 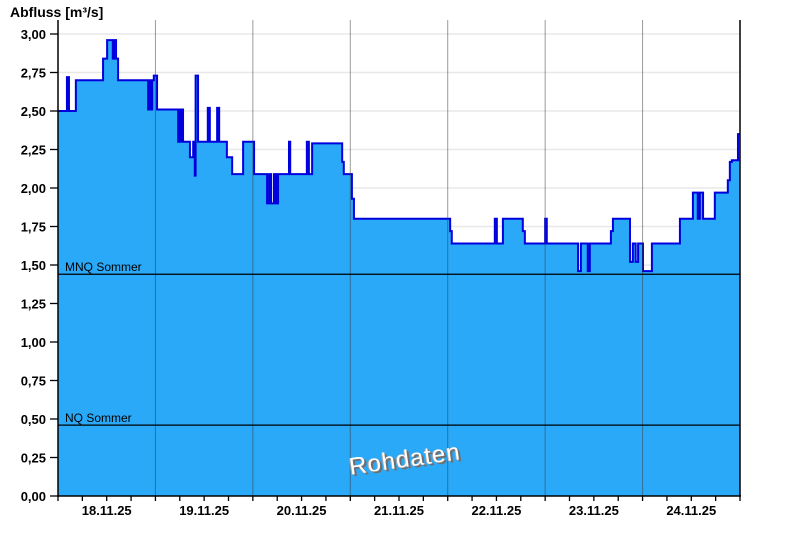 What do you see at coordinates (107, 510) in the screenshot?
I see `x-day-label: 18.11.25` at bounding box center [107, 510].